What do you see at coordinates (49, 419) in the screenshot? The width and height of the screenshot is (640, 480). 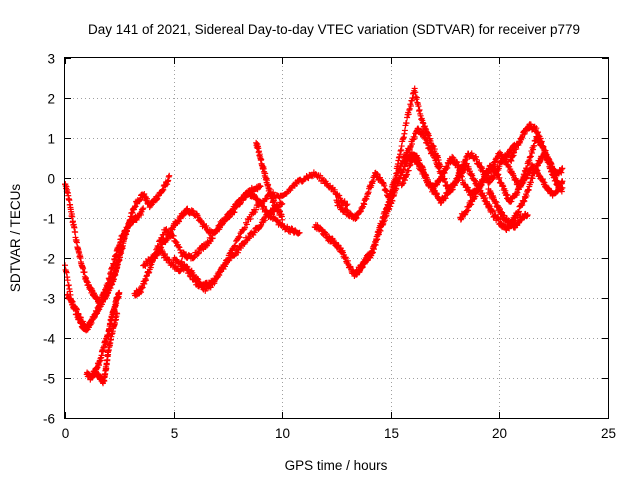 I see `y-tick-label: -6` at bounding box center [49, 419].